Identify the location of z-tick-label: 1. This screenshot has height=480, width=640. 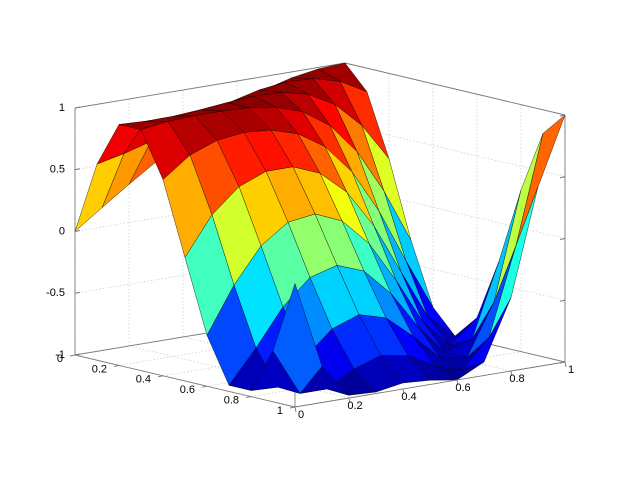
(62, 108).